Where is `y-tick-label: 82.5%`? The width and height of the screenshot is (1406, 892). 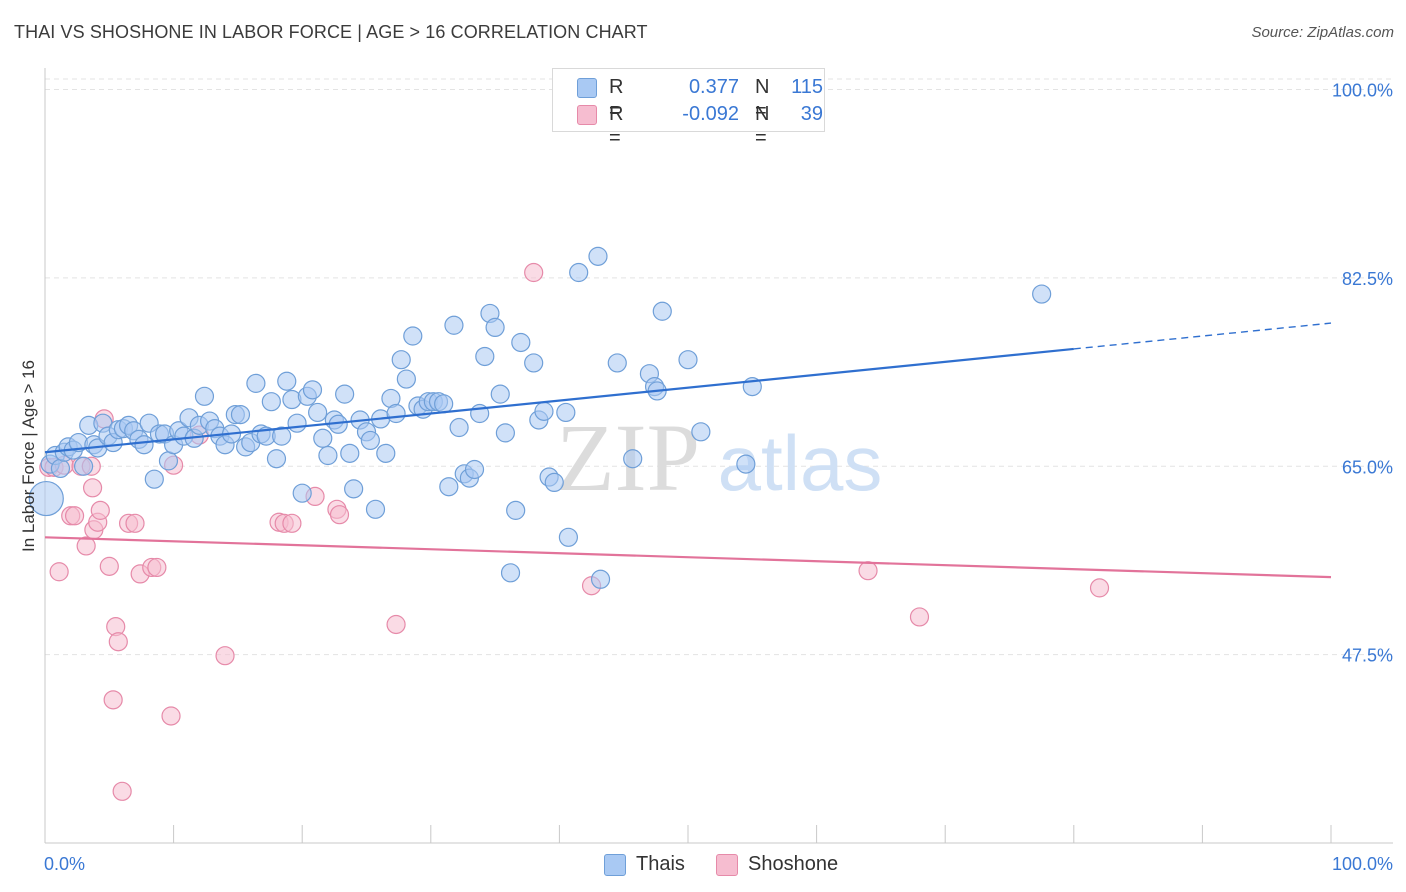 y-tick-label: 82.5% is located at coordinates (1367, 279).